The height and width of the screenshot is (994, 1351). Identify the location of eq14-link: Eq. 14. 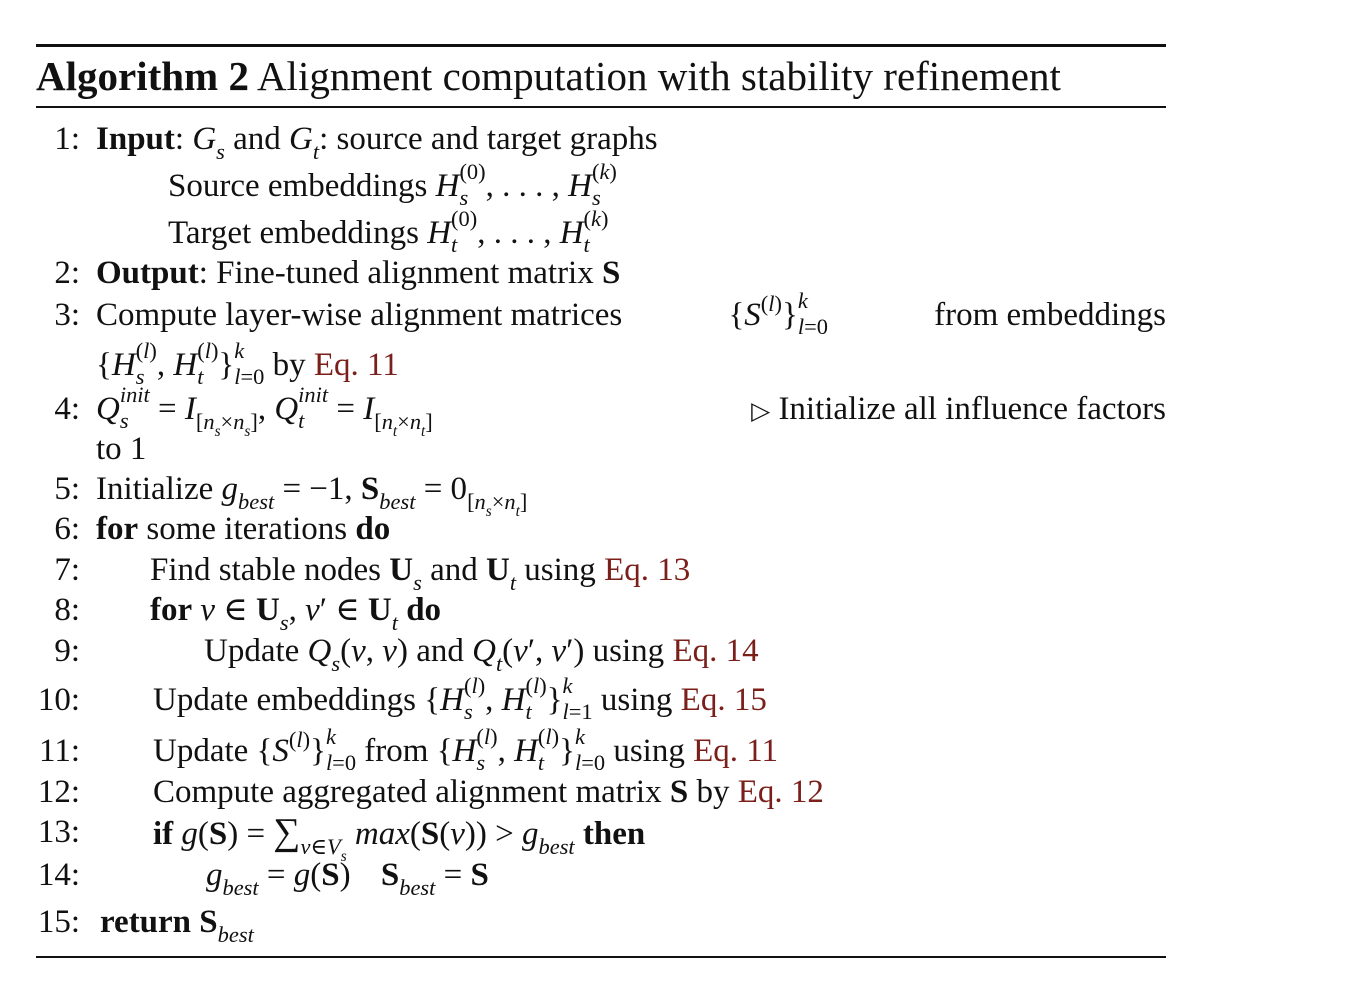
(715, 651).